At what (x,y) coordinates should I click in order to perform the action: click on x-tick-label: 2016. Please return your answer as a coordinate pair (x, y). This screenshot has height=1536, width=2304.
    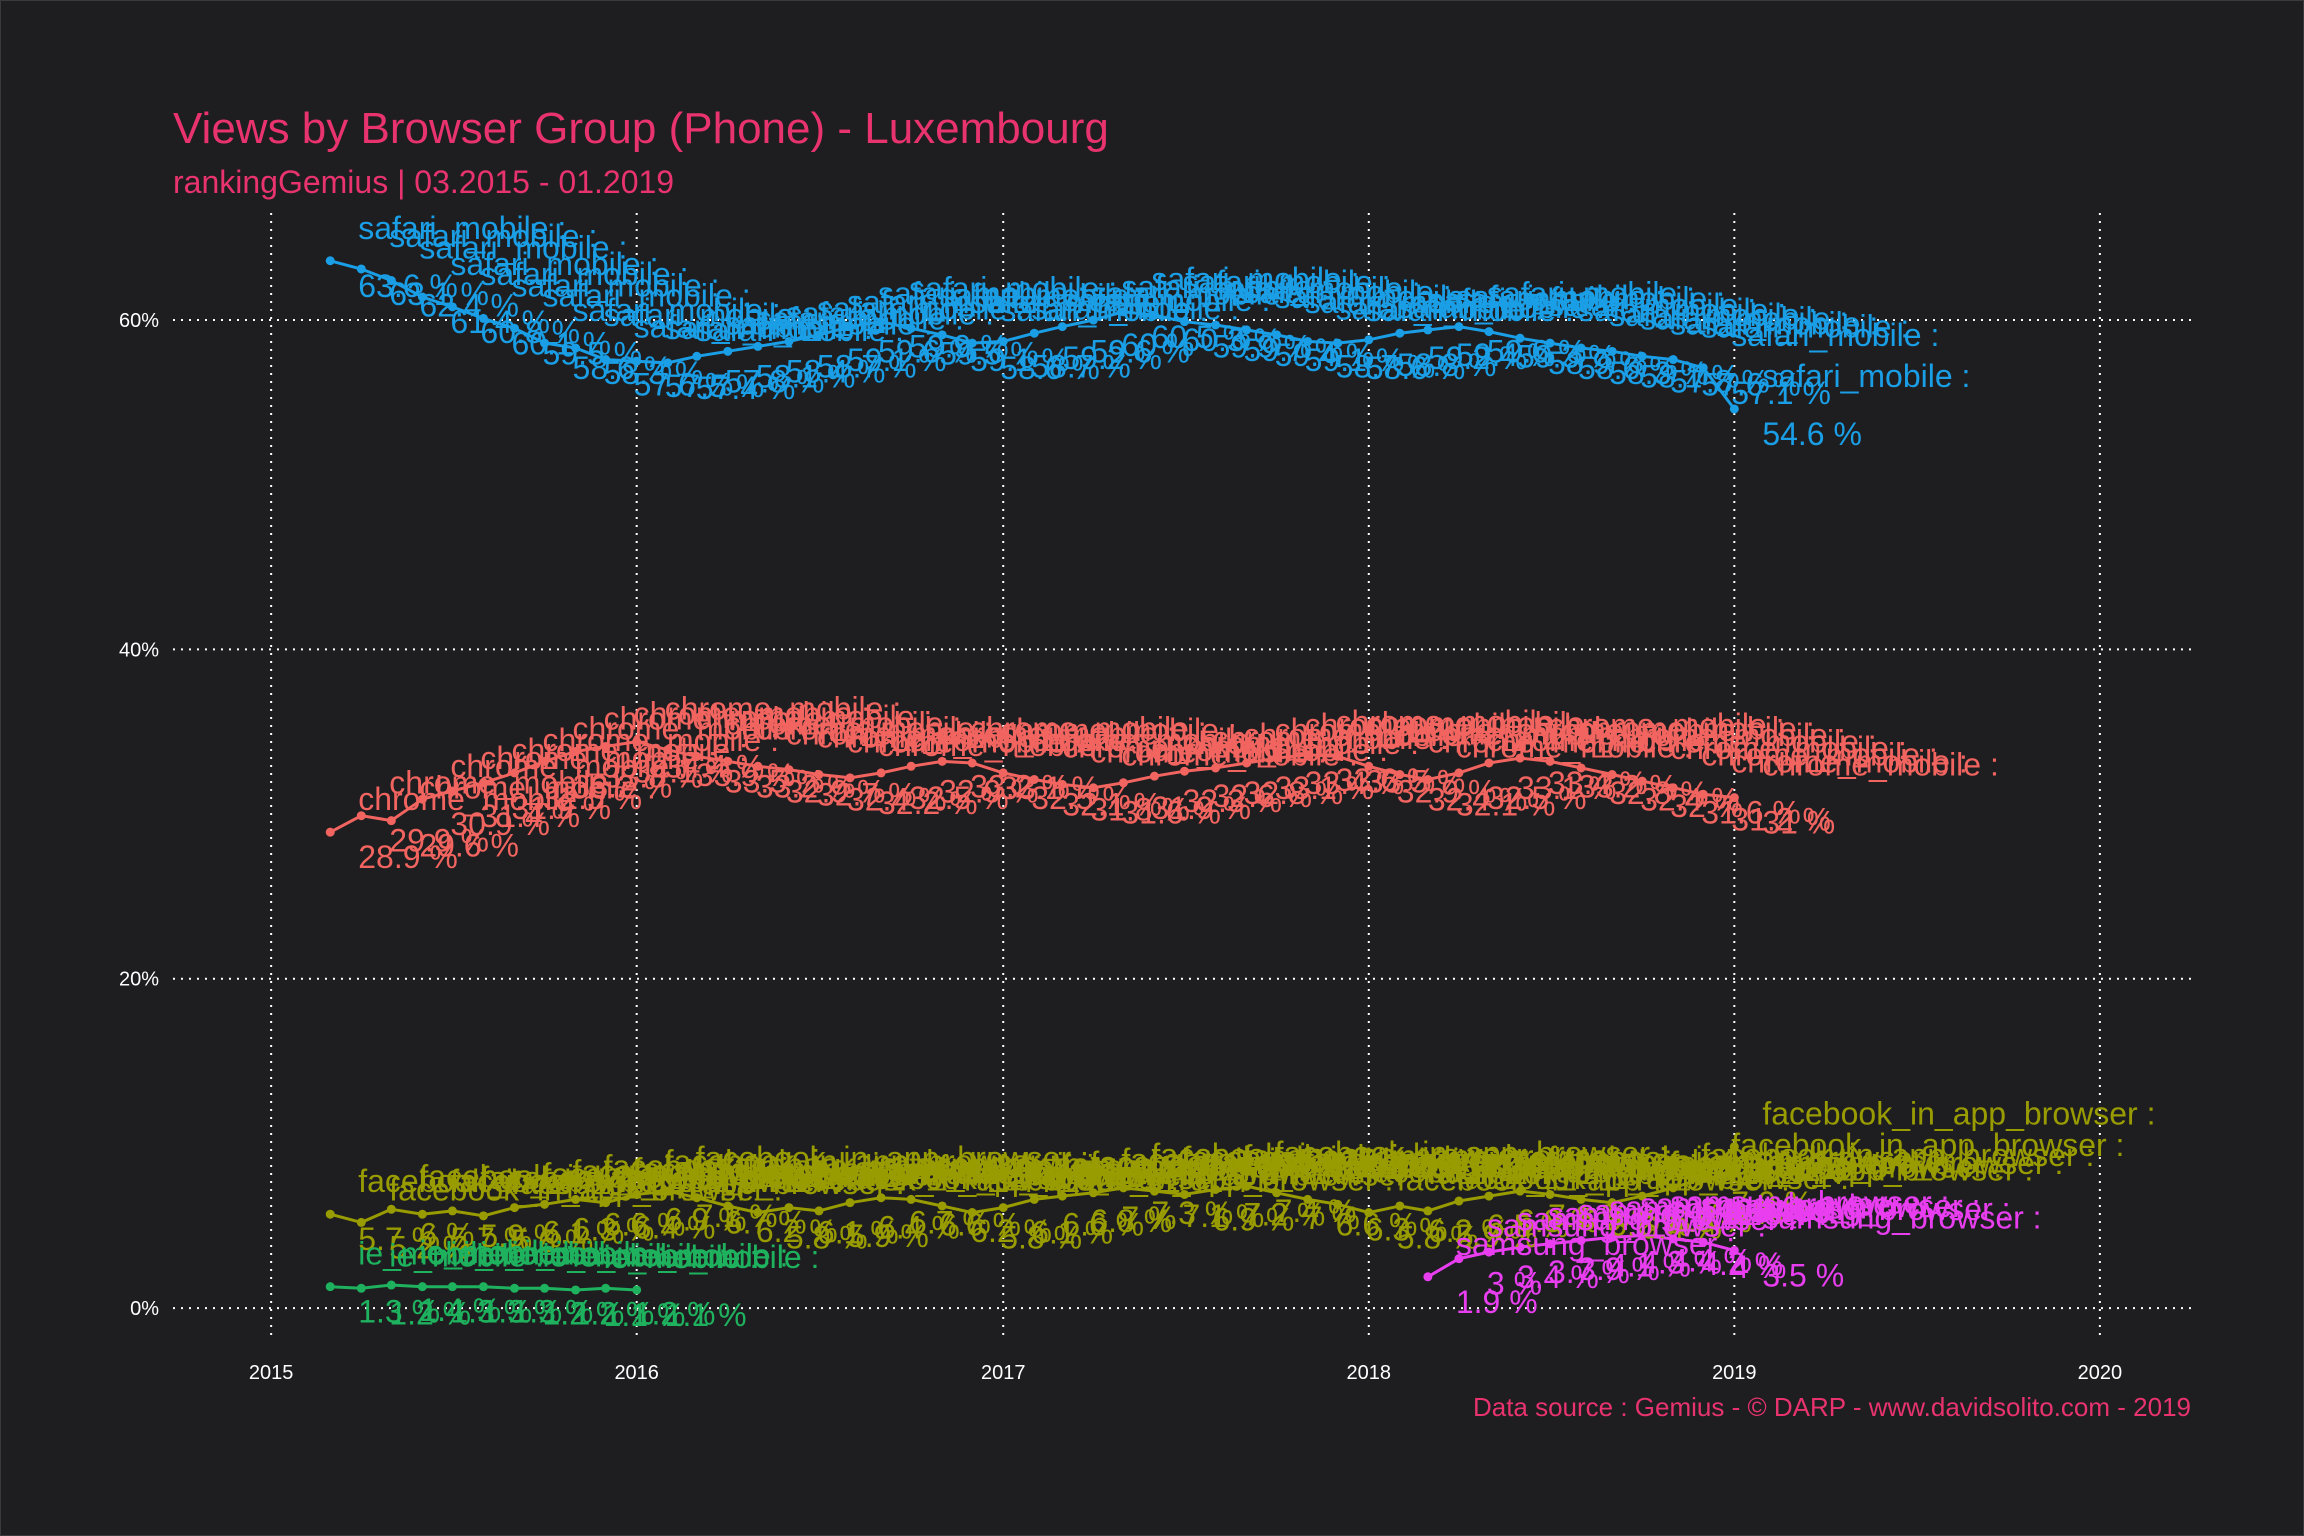
    Looking at the image, I should click on (636, 1373).